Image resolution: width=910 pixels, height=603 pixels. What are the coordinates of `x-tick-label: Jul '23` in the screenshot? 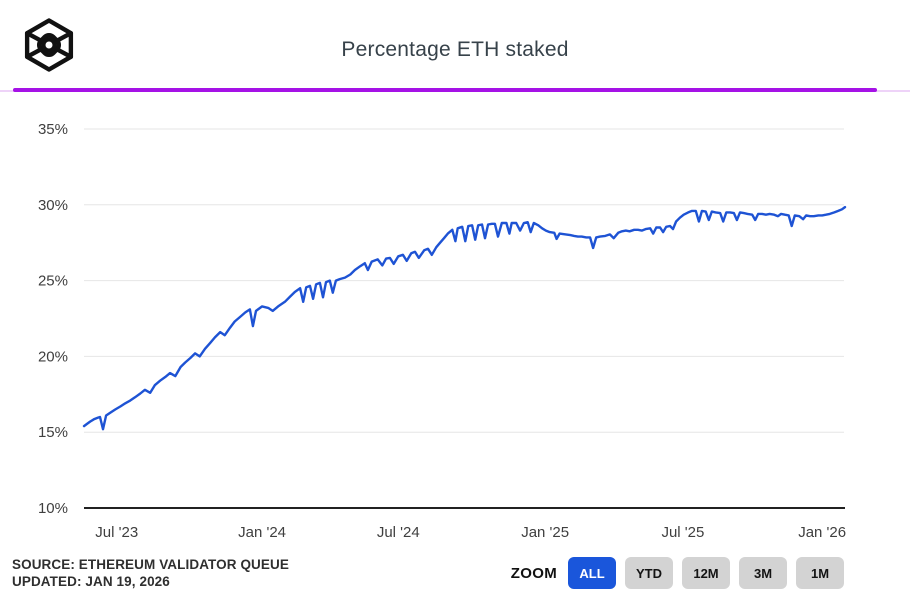 It's located at (116, 532).